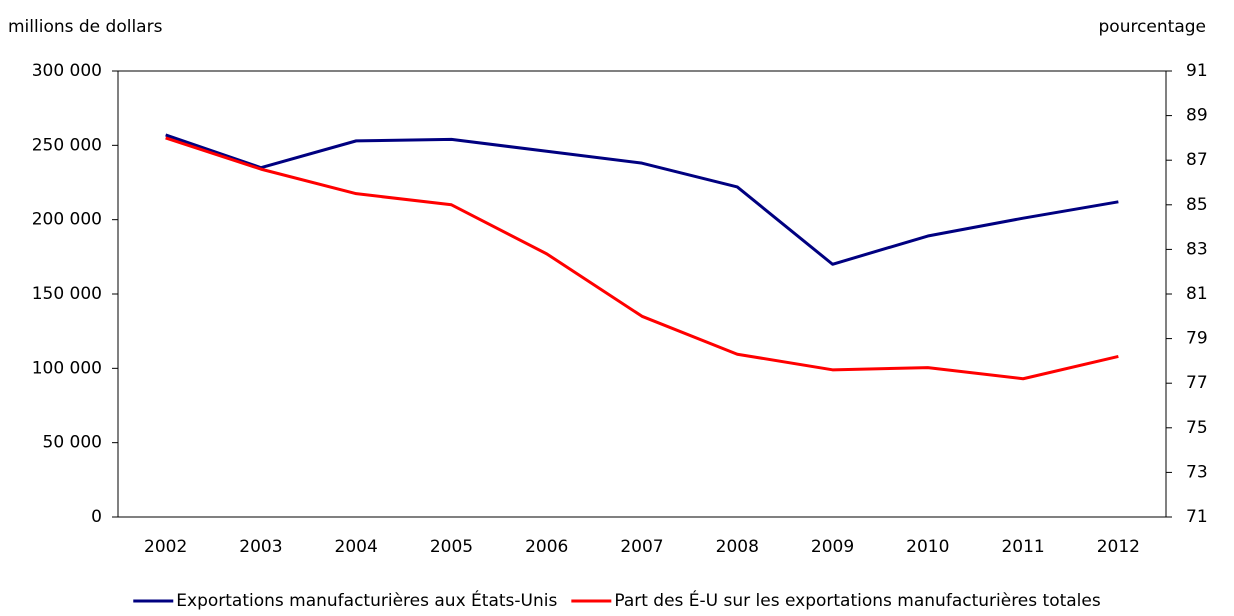  What do you see at coordinates (1197, 383) in the screenshot?
I see `y2-tick-label: 77` at bounding box center [1197, 383].